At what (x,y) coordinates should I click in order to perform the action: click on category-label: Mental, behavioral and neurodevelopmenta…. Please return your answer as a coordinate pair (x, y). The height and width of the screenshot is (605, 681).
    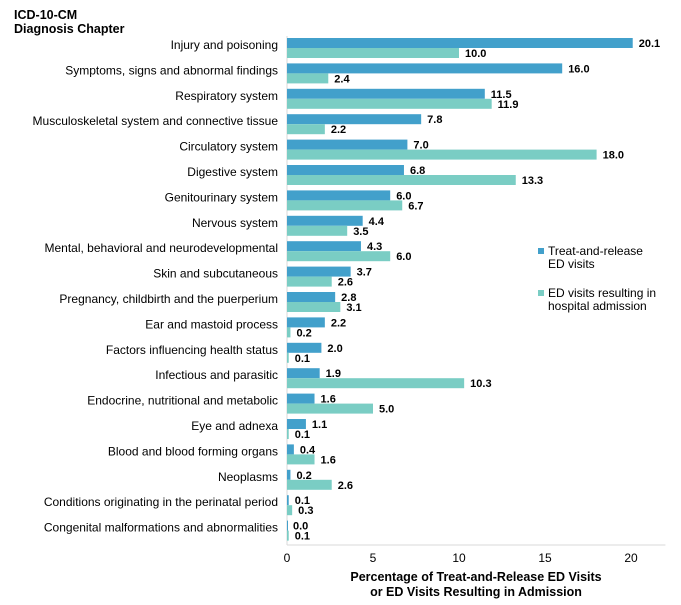
    Looking at the image, I should click on (162, 248).